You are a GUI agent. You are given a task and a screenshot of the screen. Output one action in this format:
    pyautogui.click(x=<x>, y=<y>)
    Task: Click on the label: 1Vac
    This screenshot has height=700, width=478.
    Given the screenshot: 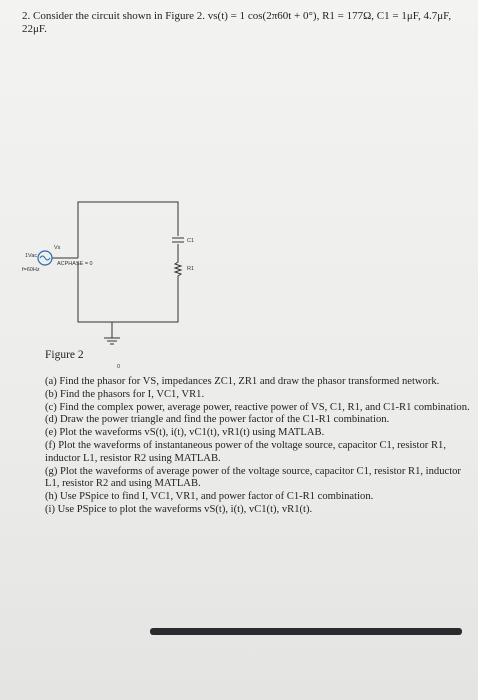 What is the action you would take?
    pyautogui.click(x=31, y=256)
    